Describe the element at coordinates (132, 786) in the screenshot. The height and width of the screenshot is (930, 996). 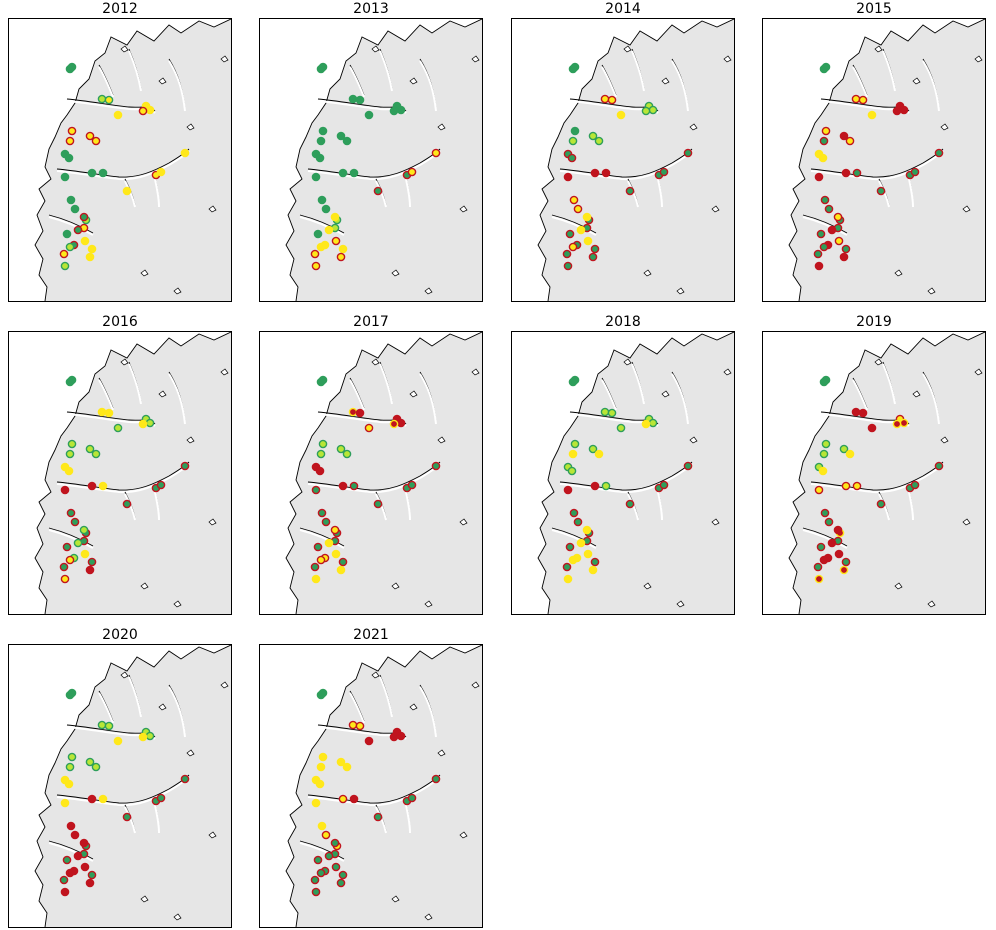
I see `coastline` at that location.